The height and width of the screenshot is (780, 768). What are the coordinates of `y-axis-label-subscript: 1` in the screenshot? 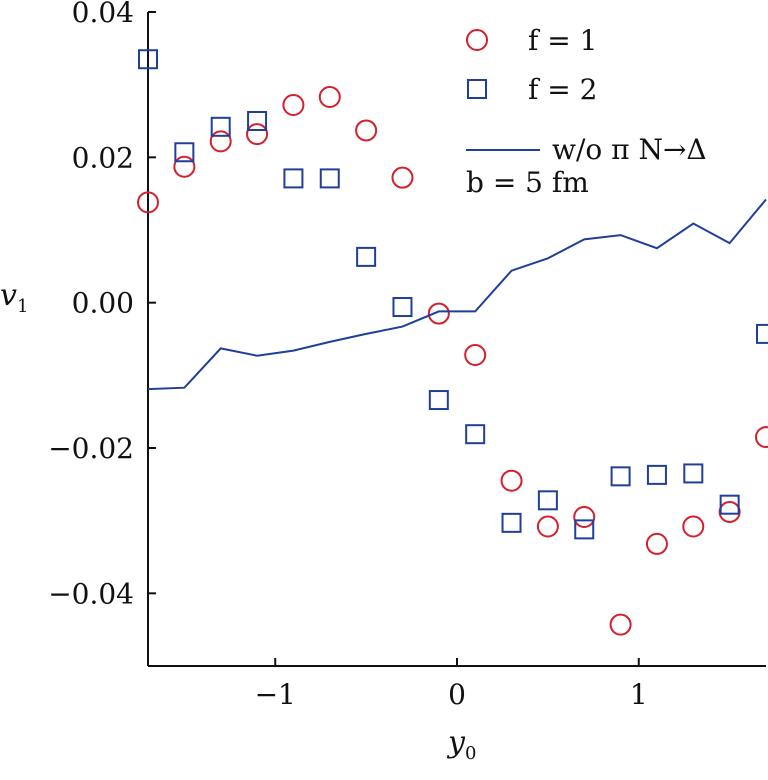 It's located at (22, 306).